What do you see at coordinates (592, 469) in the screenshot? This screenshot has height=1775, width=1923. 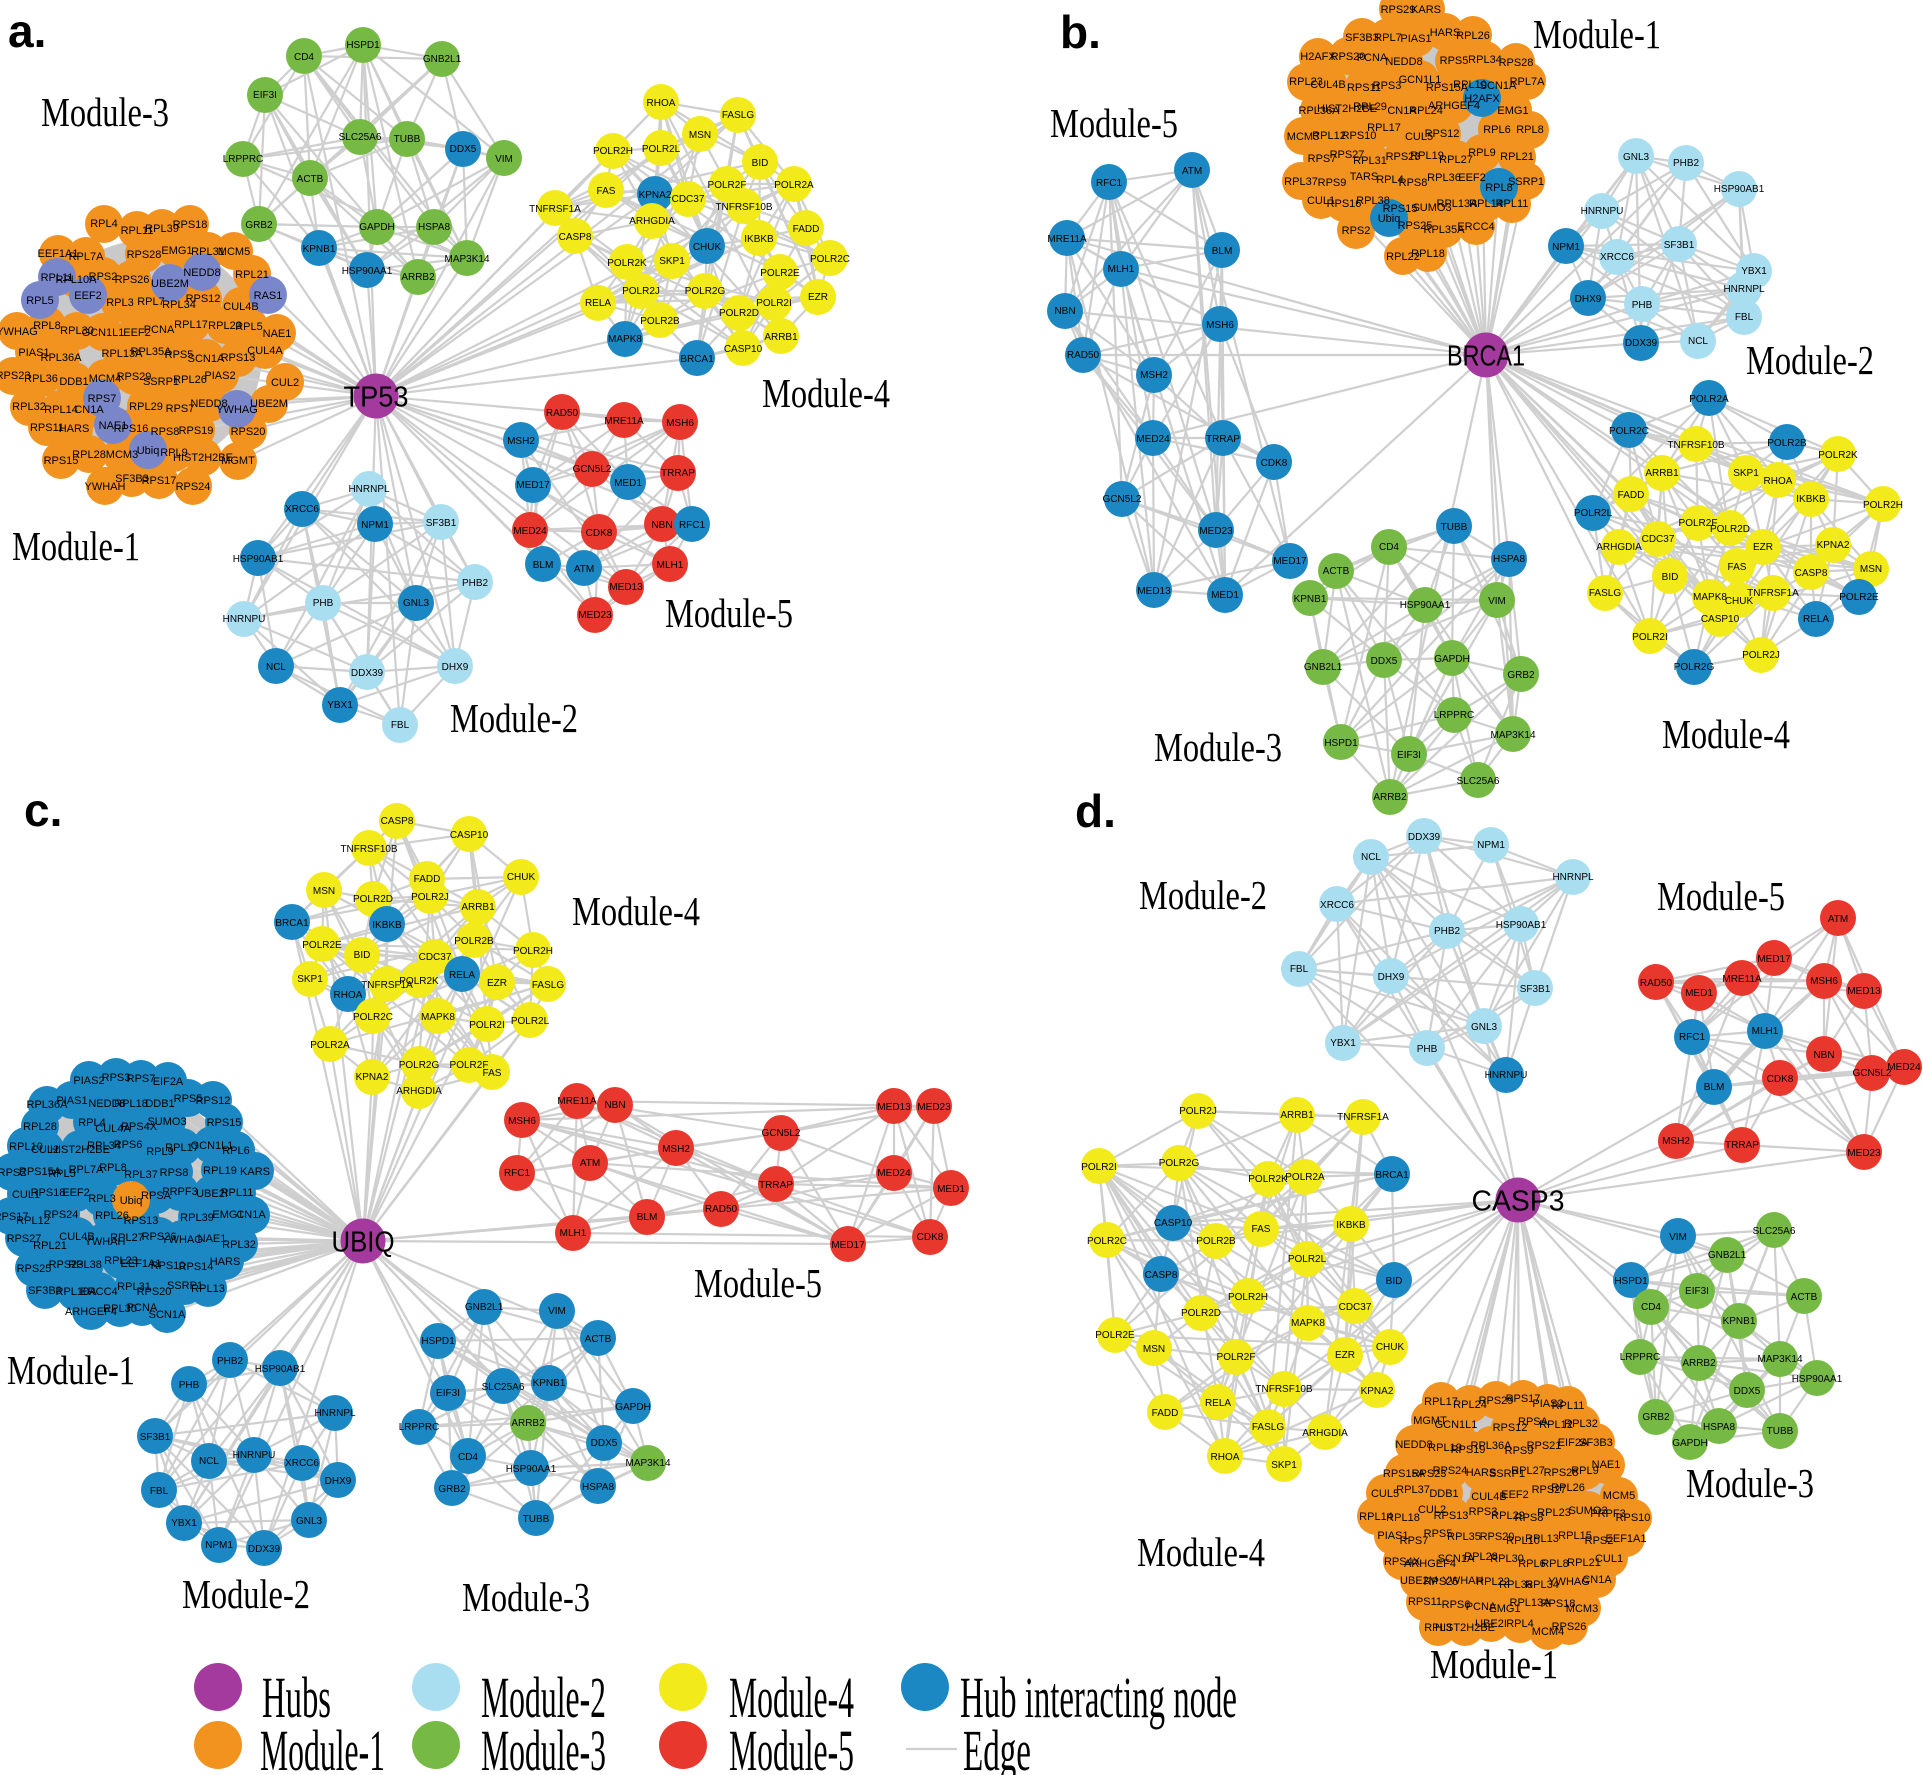 I see `svg-text: GCN5L2` at bounding box center [592, 469].